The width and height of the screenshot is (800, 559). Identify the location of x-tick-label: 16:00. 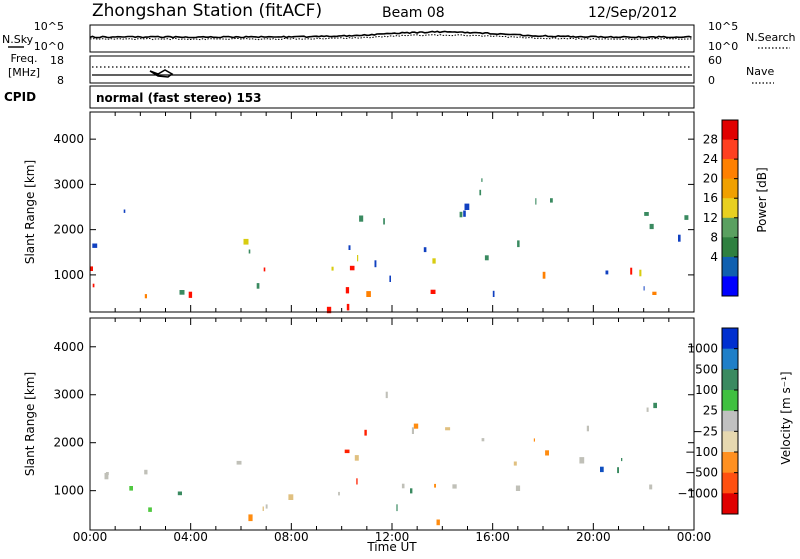
(492, 537).